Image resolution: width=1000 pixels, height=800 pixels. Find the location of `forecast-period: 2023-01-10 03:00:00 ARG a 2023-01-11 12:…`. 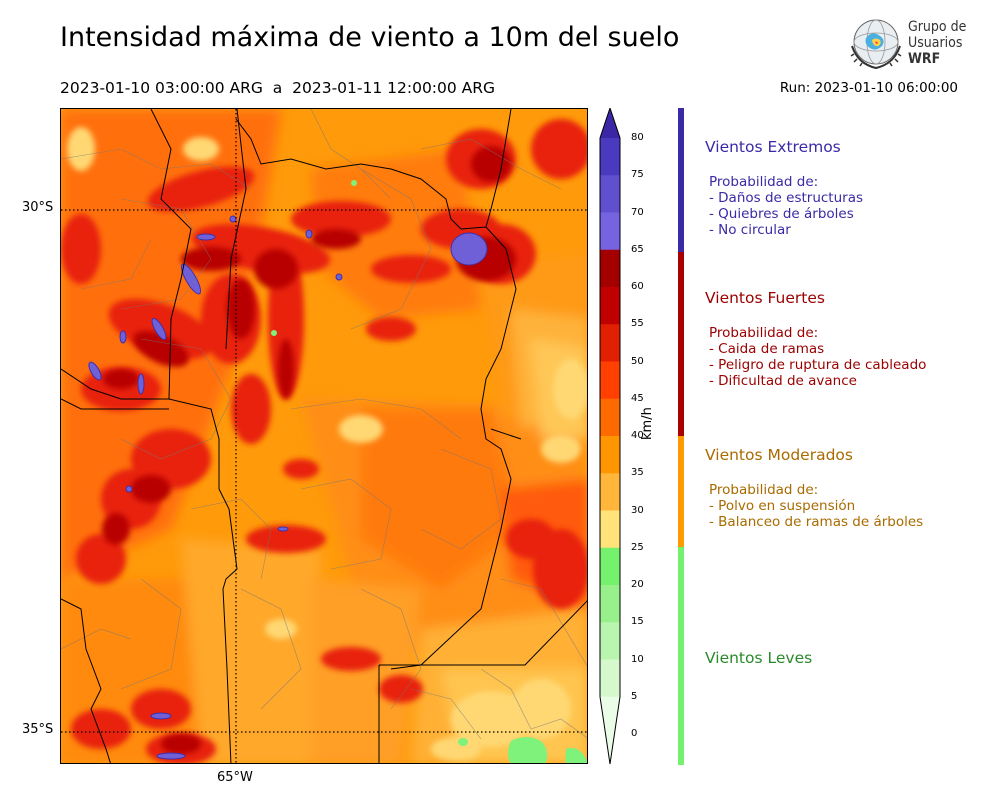

forecast-period: 2023-01-10 03:00:00 ARG a 2023-01-11 12:… is located at coordinates (278, 88).